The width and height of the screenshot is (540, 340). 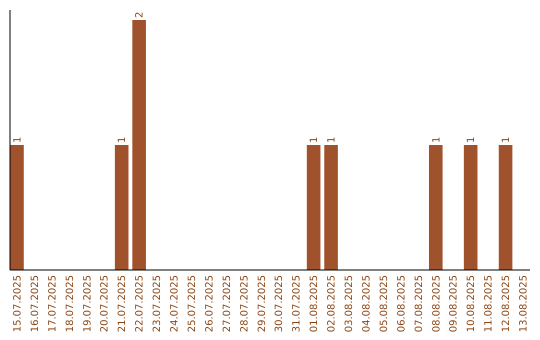 What do you see at coordinates (402, 303) in the screenshot?
I see `x-tick-label: 06.08.2025` at bounding box center [402, 303].